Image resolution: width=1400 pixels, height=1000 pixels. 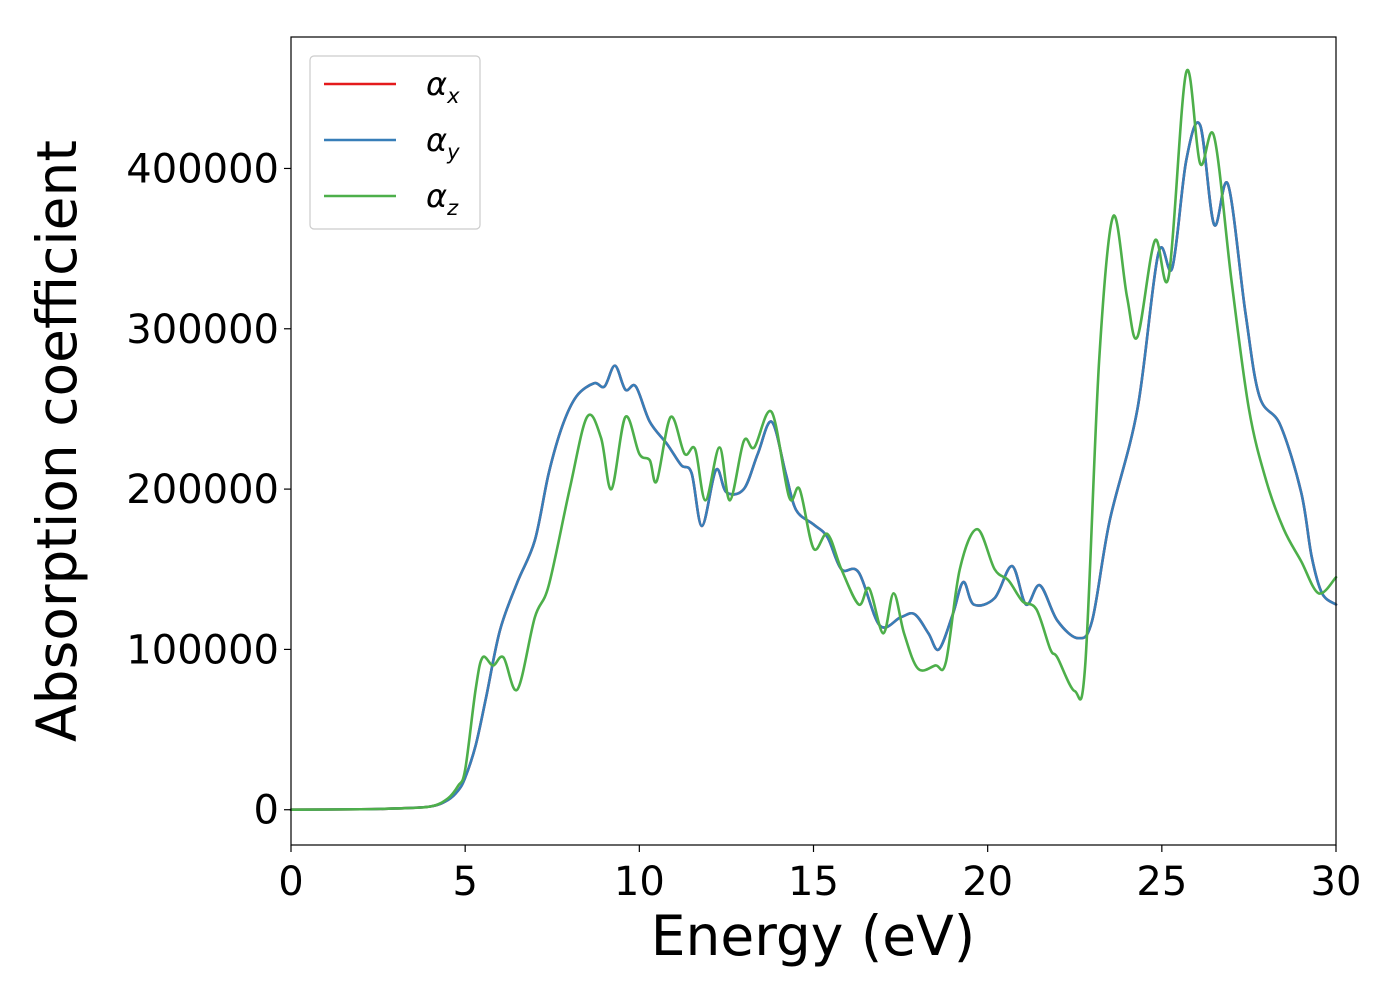 What do you see at coordinates (987, 882) in the screenshot?
I see `x-tick-label: 20` at bounding box center [987, 882].